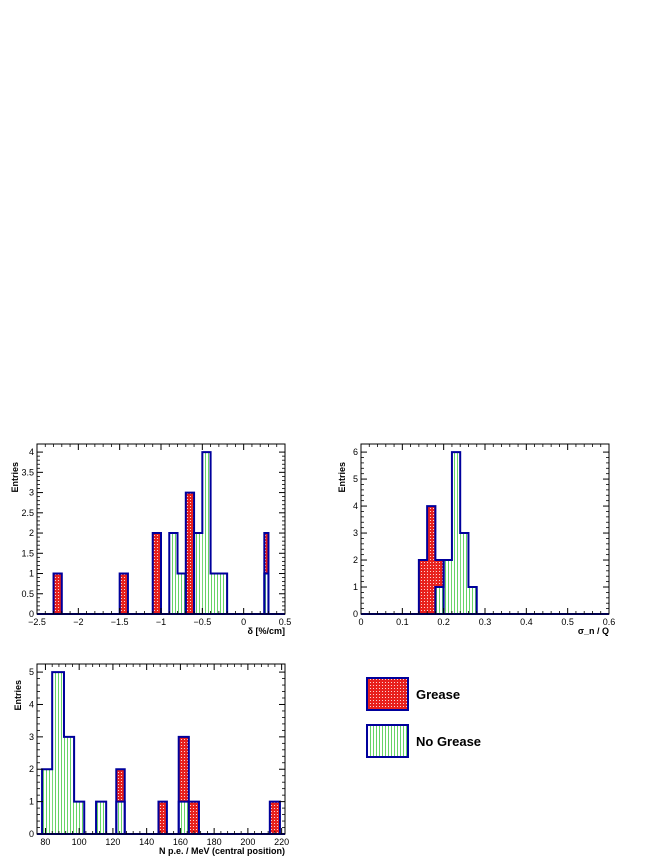 The height and width of the screenshot is (860, 664). Describe the element at coordinates (609, 622) in the screenshot. I see `x-tick-label: 0.6` at that location.